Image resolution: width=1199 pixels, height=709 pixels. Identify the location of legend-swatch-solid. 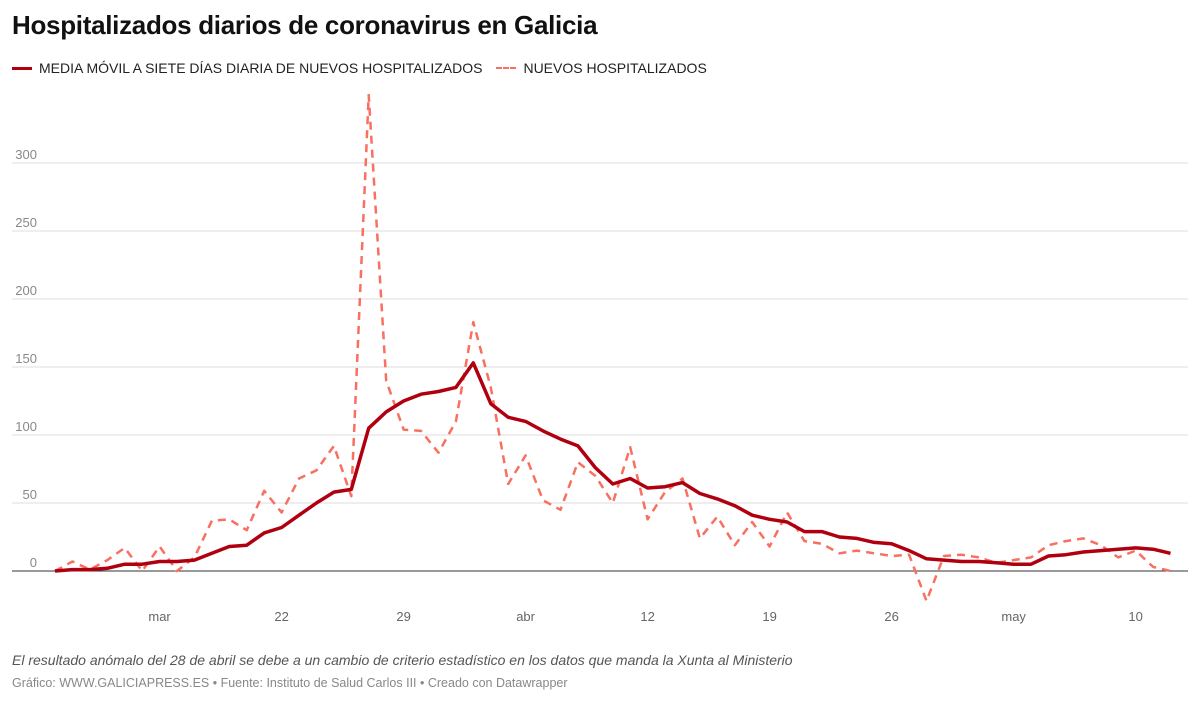
(22, 68).